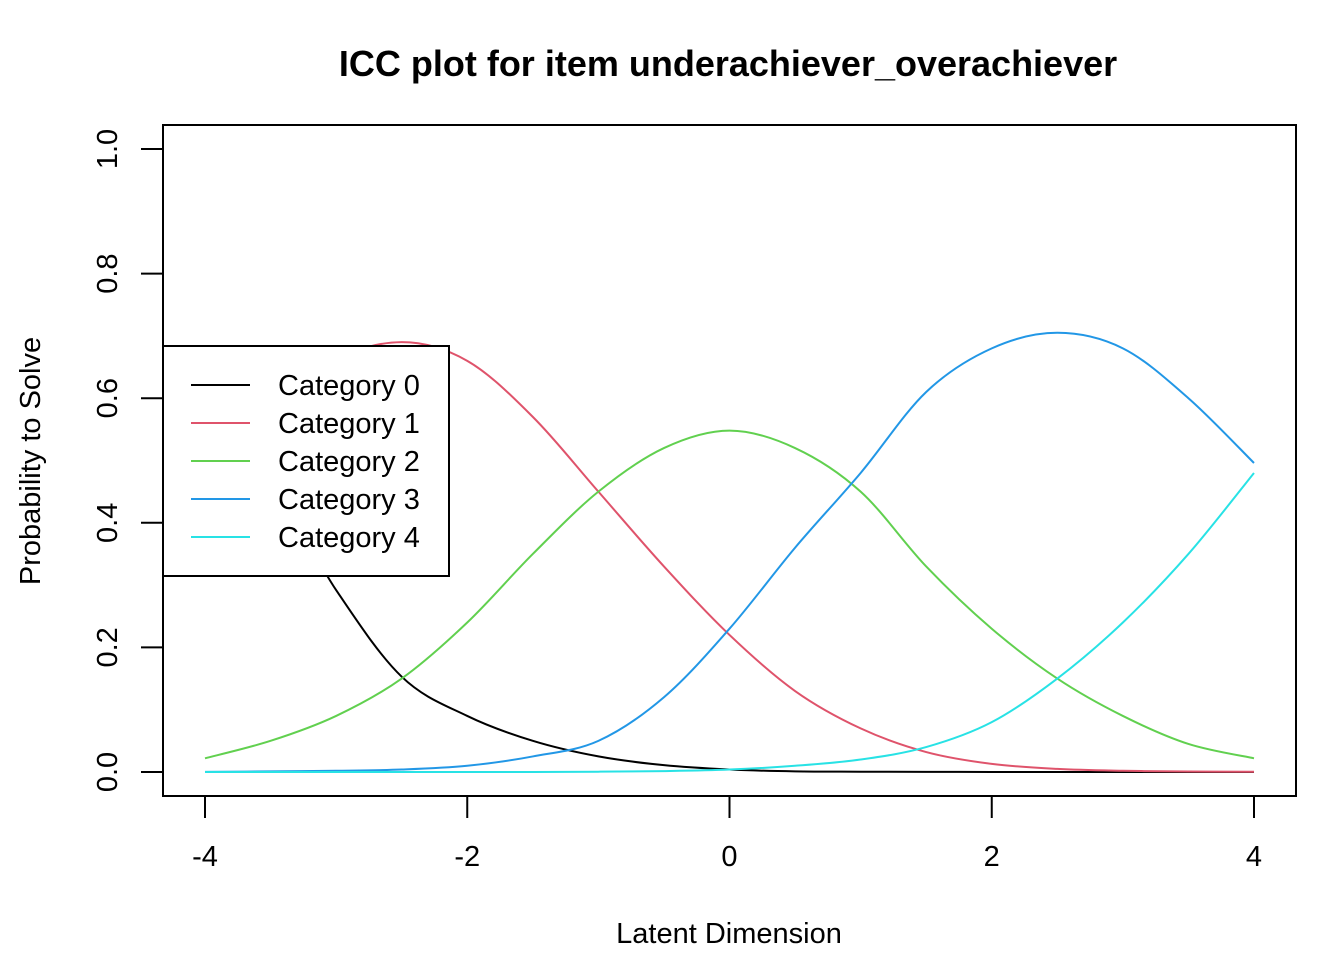 The width and height of the screenshot is (1344, 960). I want to click on legend-label-category-4: Category 4, so click(349, 538).